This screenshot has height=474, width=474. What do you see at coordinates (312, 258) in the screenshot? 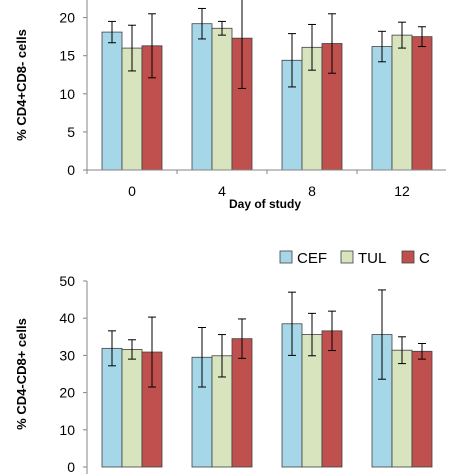
I see `legend-label-cef: CEF` at bounding box center [312, 258].